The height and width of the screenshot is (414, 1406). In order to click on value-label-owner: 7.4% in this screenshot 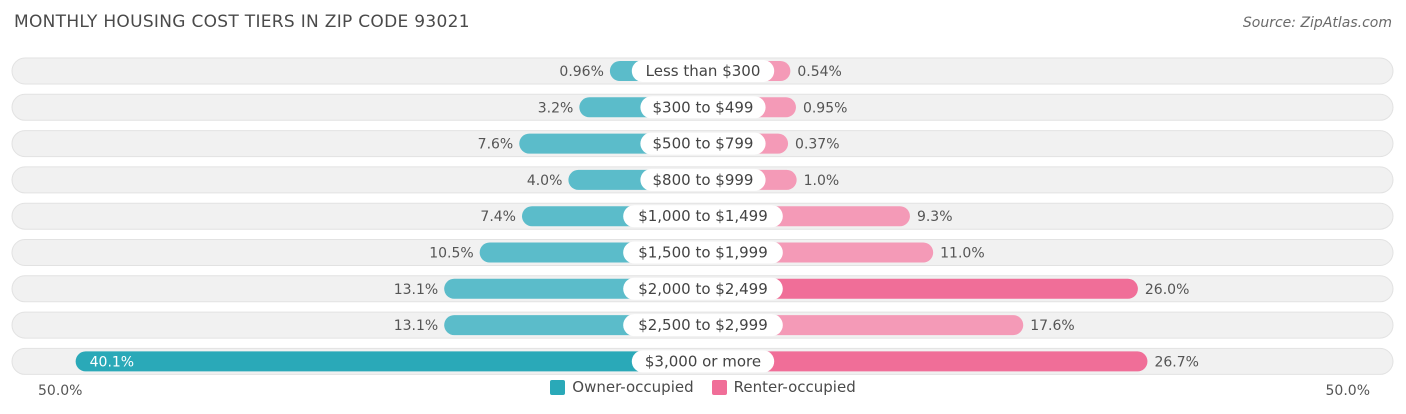, I will do `click(498, 217)`.